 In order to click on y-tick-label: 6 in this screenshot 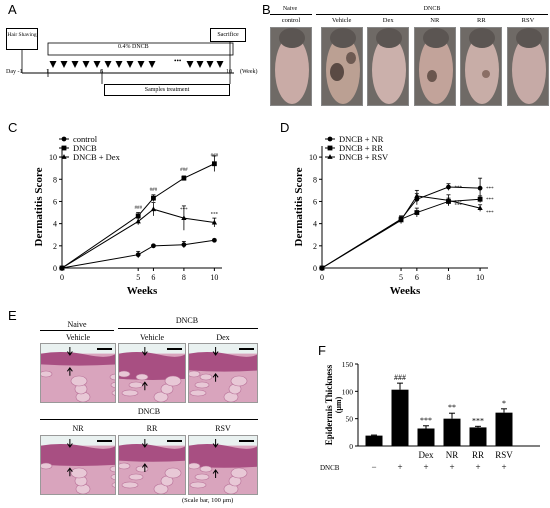, I will do `click(55, 201)`.